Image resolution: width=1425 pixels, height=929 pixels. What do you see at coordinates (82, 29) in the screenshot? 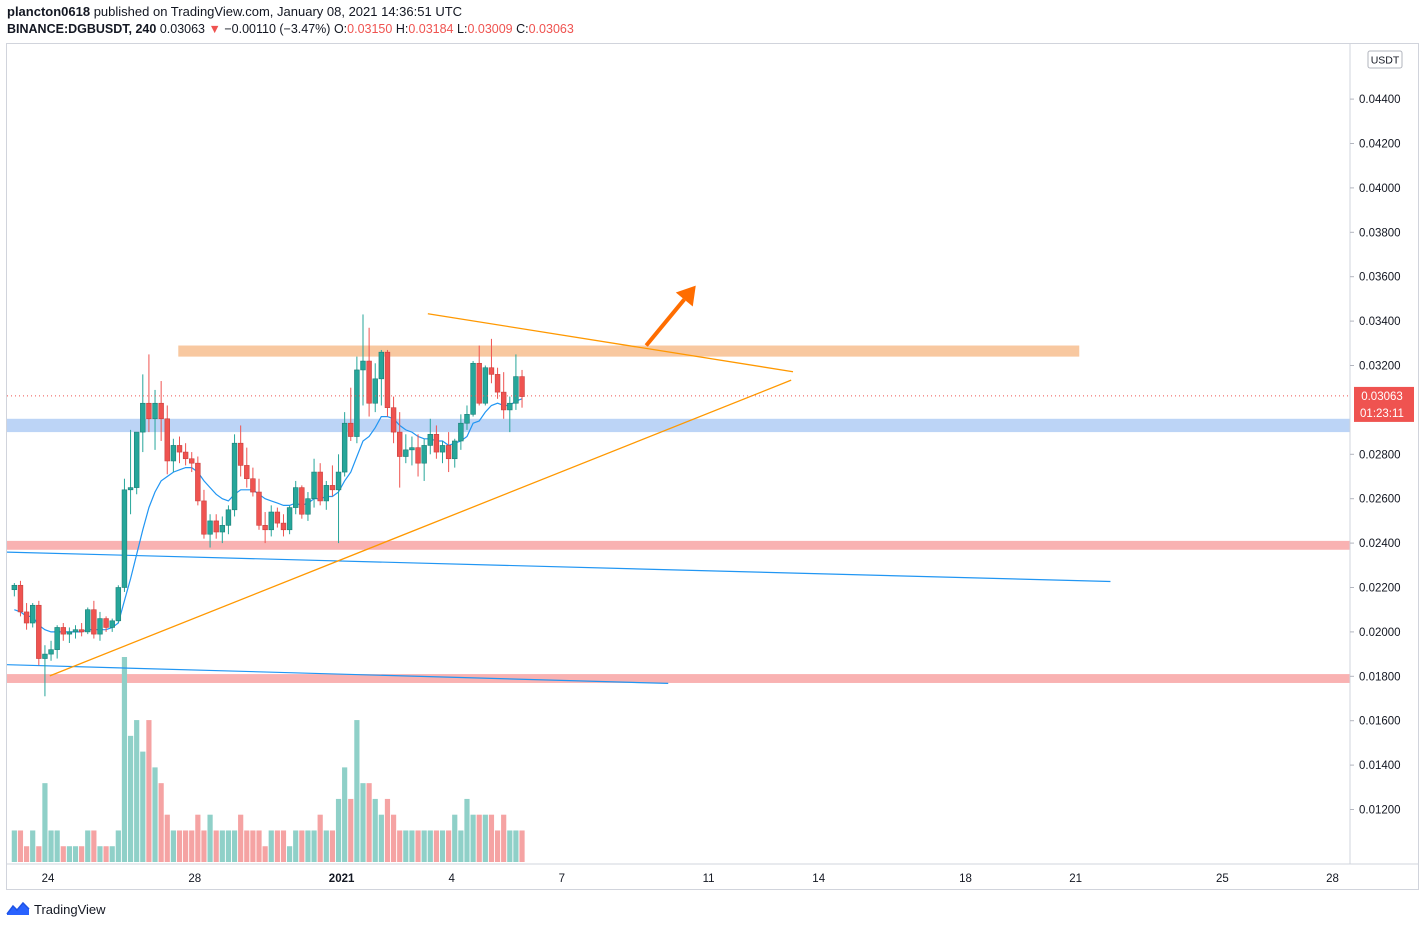
I see `symbol-name: BINANCE:DGBUSDT, 240` at bounding box center [82, 29].